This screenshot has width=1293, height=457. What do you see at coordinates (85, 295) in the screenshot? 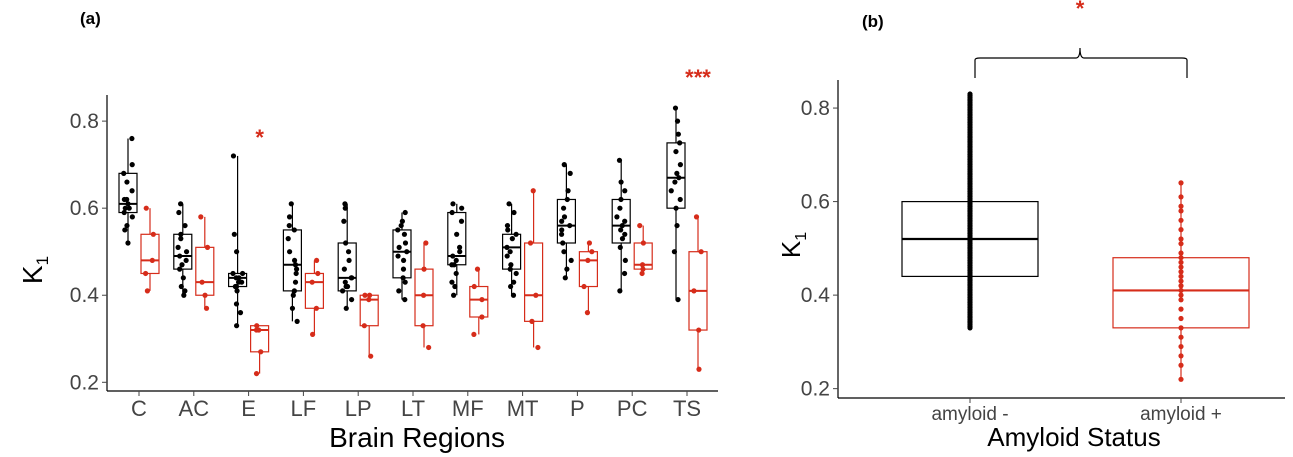
I see `chart-a-y-tick-label: 0.4` at bounding box center [85, 295].